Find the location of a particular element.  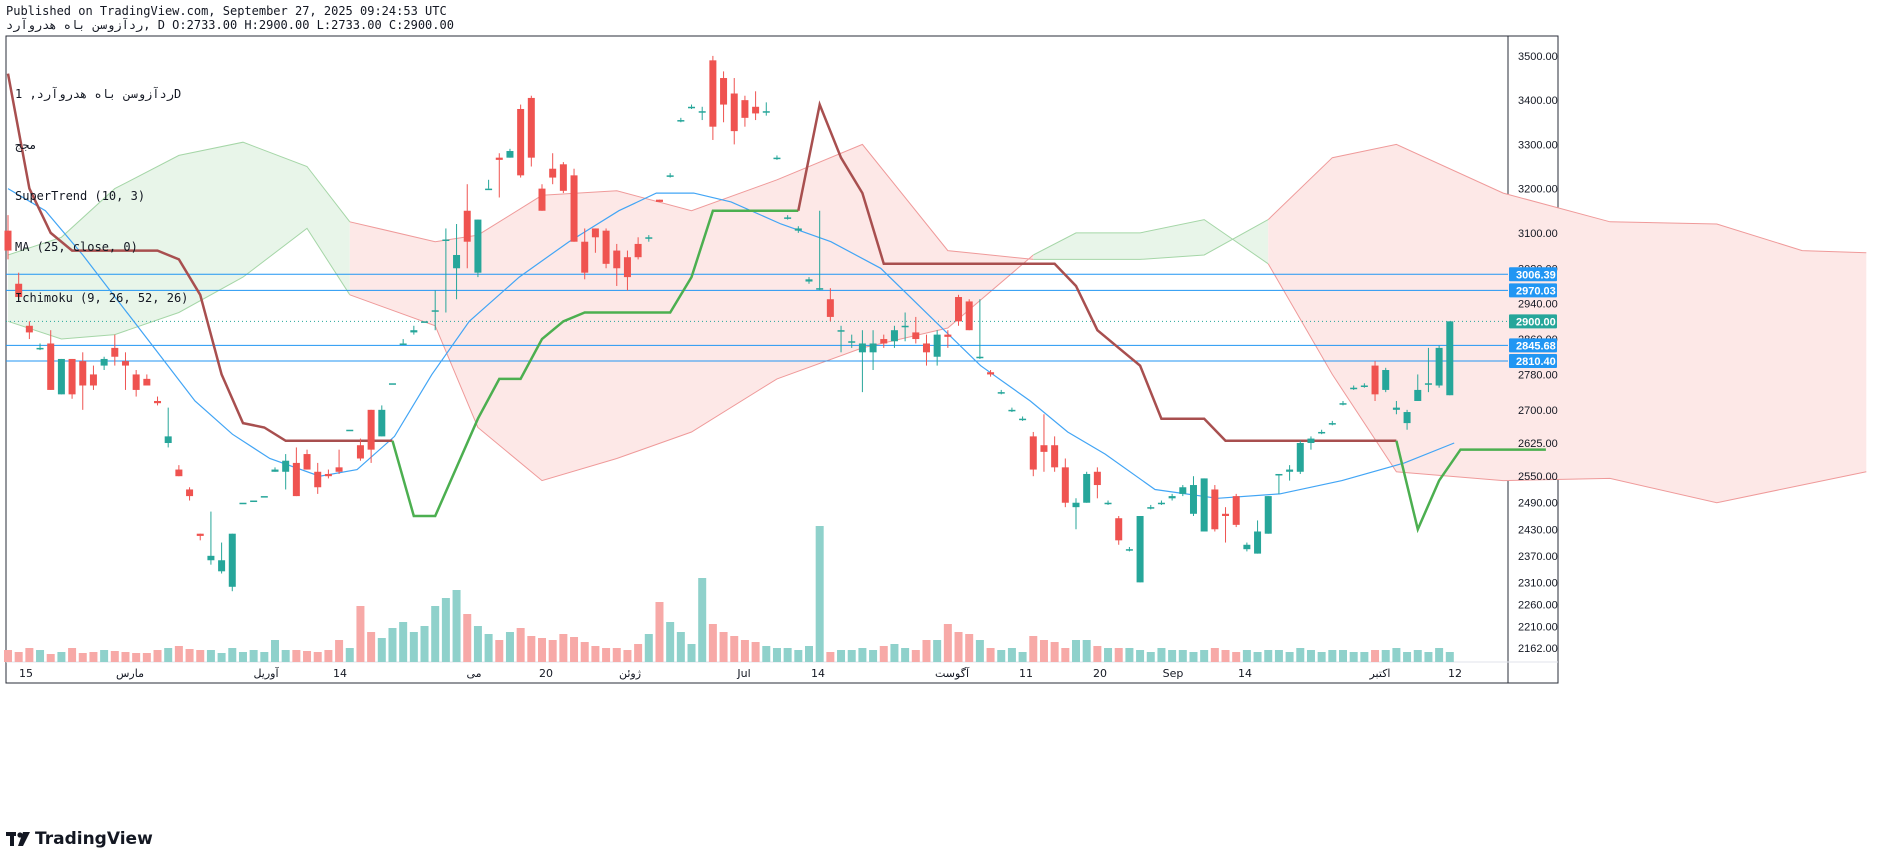

legend-ichimoku: Ichimoku (9, 26, 52, 26) is located at coordinates (102, 298).